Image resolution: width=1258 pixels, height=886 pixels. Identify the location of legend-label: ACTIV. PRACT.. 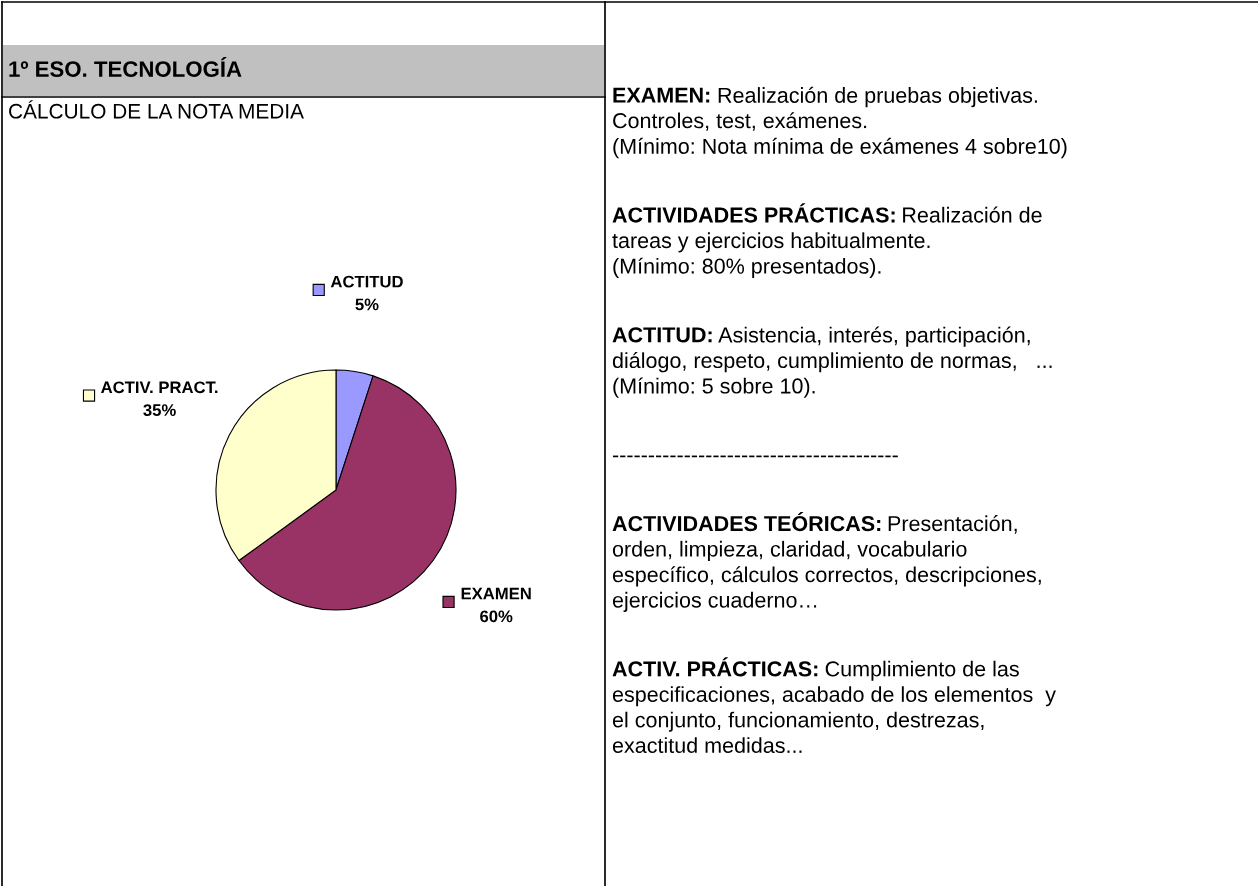
(159, 387).